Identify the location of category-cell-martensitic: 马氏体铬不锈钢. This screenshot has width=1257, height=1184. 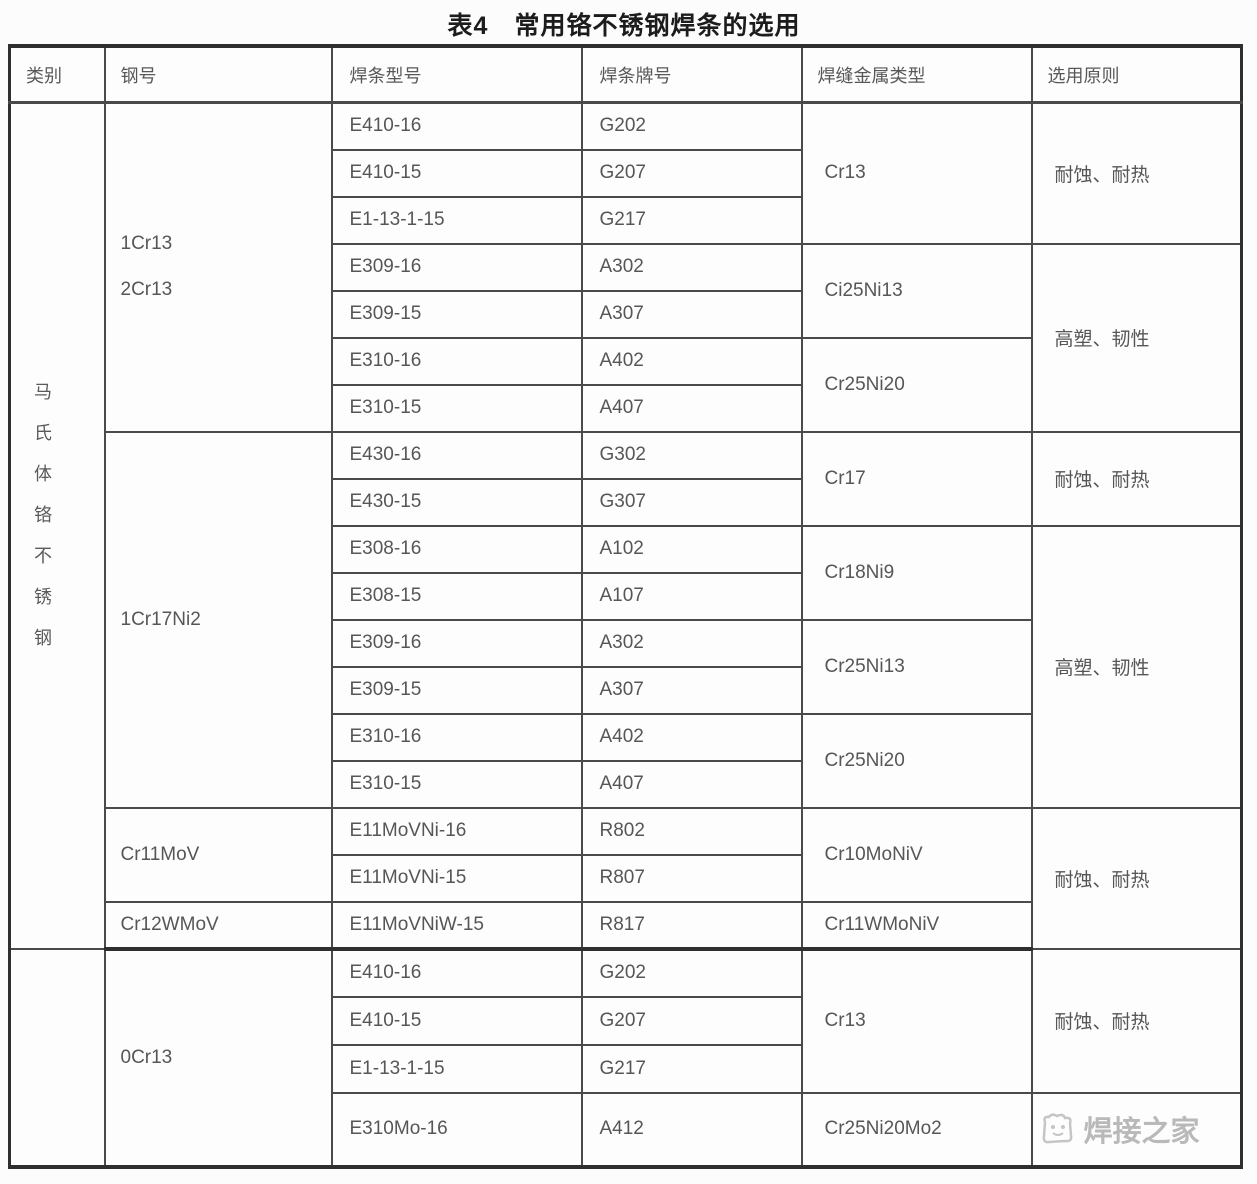
(57, 525).